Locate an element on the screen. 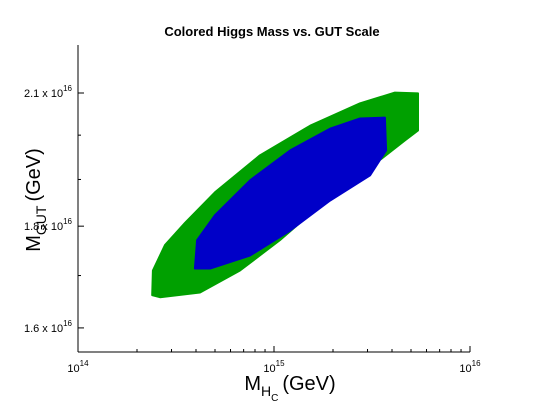 The width and height of the screenshot is (541, 415). x-title-unit: (GeV) is located at coordinates (308, 384).